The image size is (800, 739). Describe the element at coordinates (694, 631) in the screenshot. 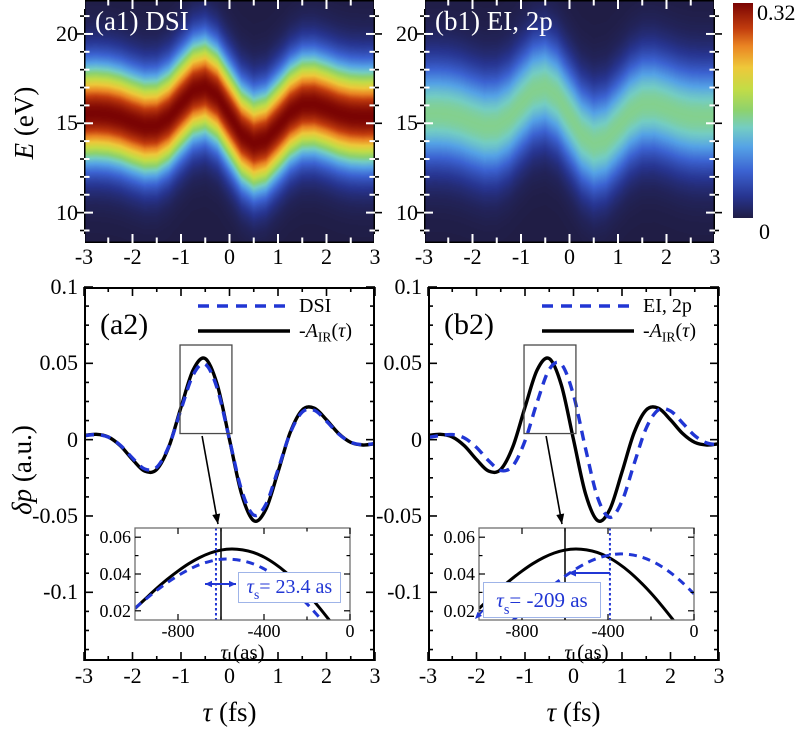

I see `inset-x-tick-label: 0` at that location.